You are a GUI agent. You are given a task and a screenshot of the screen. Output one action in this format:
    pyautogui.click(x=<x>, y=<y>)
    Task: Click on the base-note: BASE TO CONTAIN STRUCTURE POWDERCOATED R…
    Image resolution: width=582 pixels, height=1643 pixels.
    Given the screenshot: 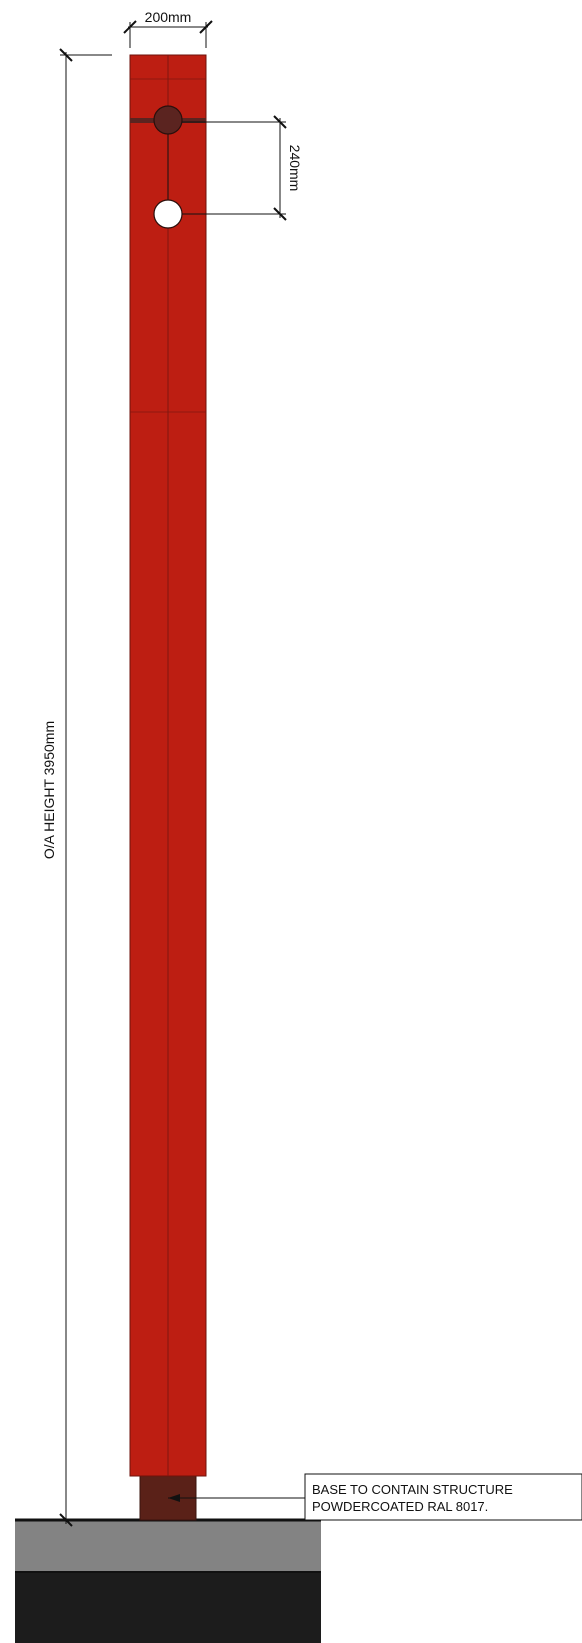 What is the action you would take?
    pyautogui.click(x=375, y=1497)
    